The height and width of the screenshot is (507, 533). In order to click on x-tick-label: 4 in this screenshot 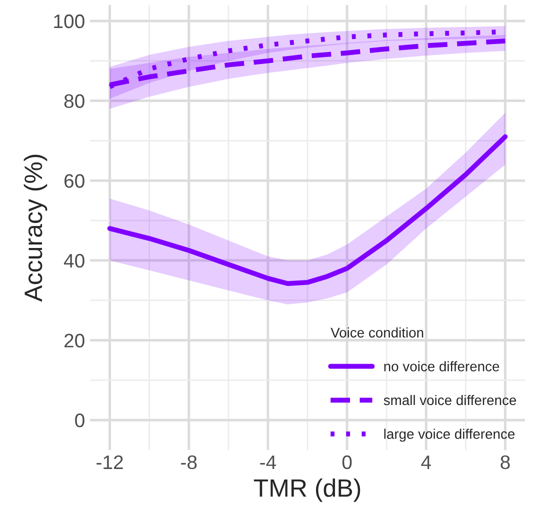, I will do `click(426, 462)`.